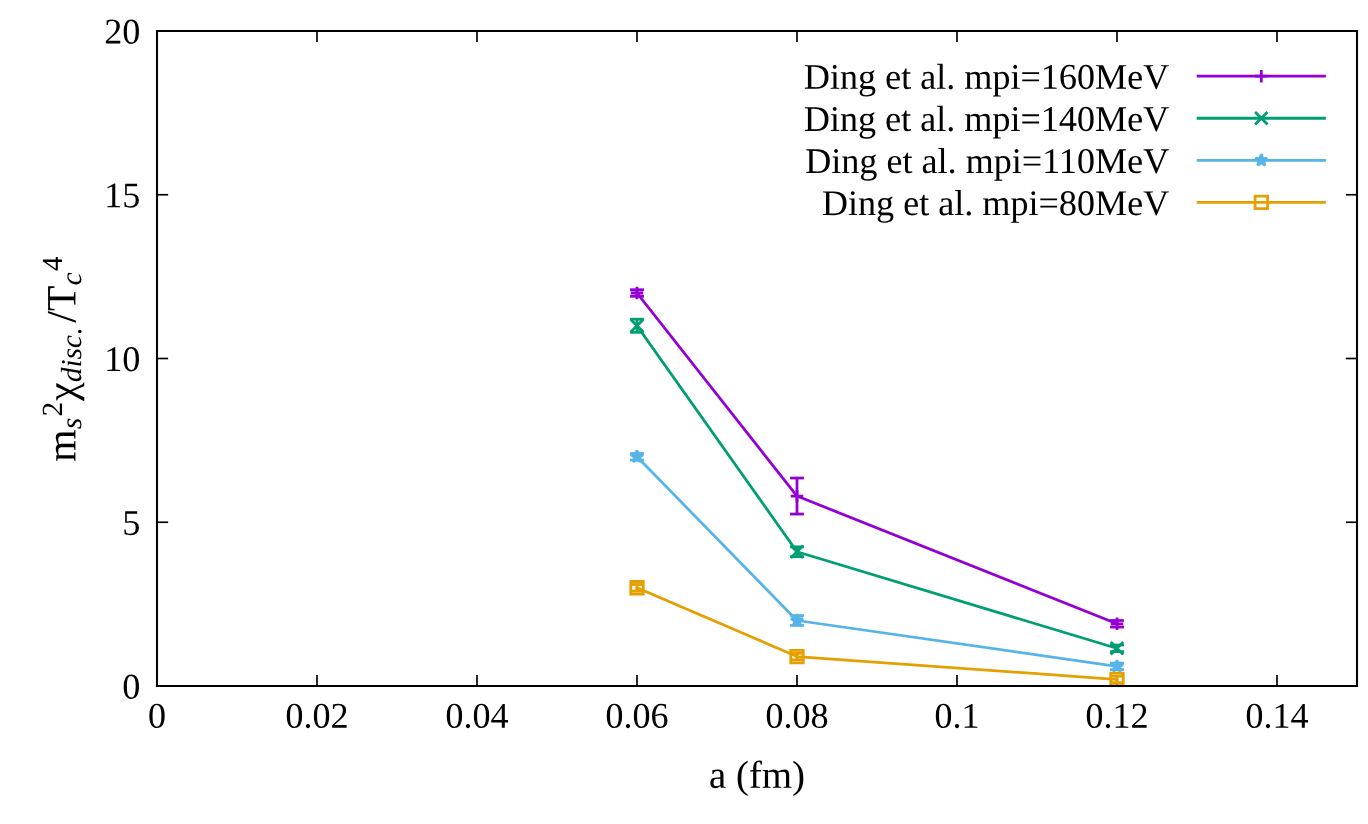 The height and width of the screenshot is (824, 1368). Describe the element at coordinates (131, 686) in the screenshot. I see `y-tick-label: 0` at that location.